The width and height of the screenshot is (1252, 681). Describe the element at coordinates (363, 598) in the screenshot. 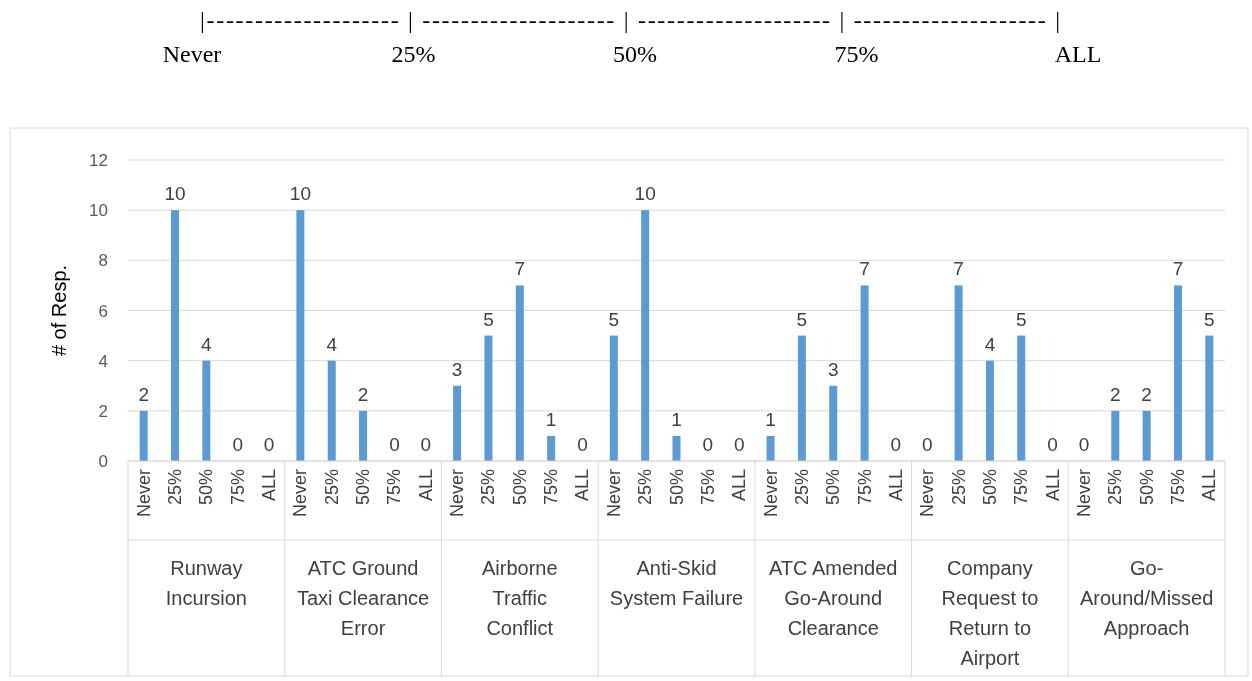

I see `text: ATC Ground Taxi Clearance Error` at that location.